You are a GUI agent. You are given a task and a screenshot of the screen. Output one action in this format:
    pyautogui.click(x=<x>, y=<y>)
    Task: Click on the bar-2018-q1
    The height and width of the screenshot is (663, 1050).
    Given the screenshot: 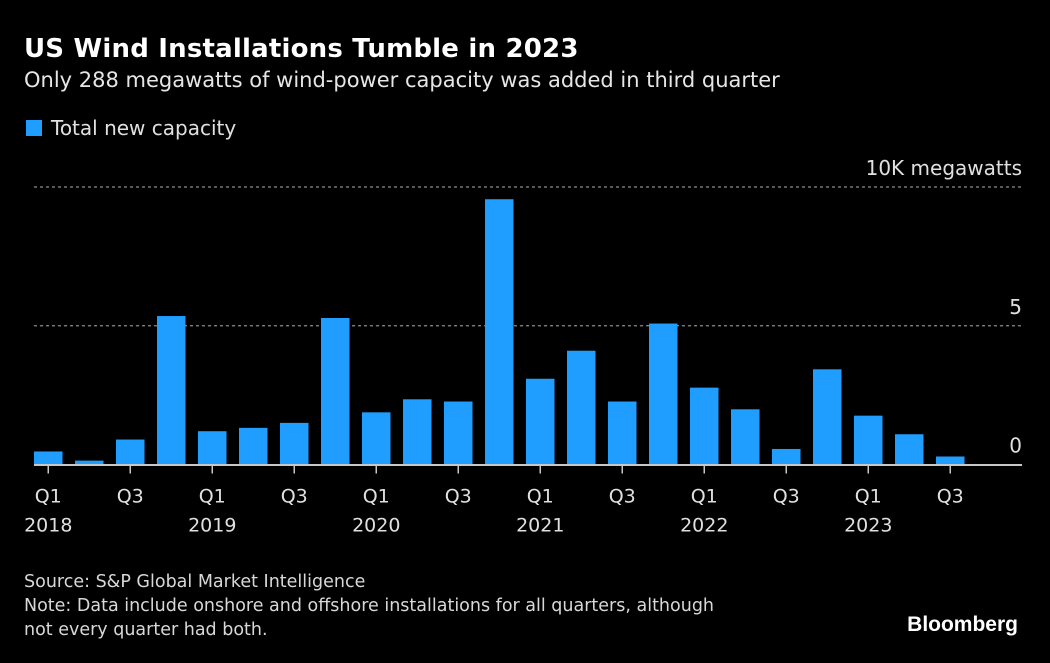 What is the action you would take?
    pyautogui.click(x=48, y=458)
    